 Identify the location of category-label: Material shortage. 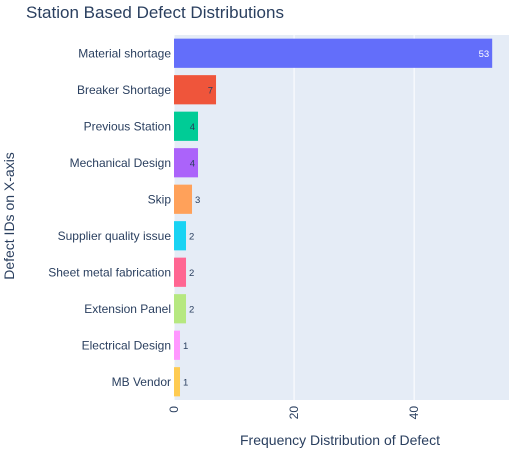
(124, 53).